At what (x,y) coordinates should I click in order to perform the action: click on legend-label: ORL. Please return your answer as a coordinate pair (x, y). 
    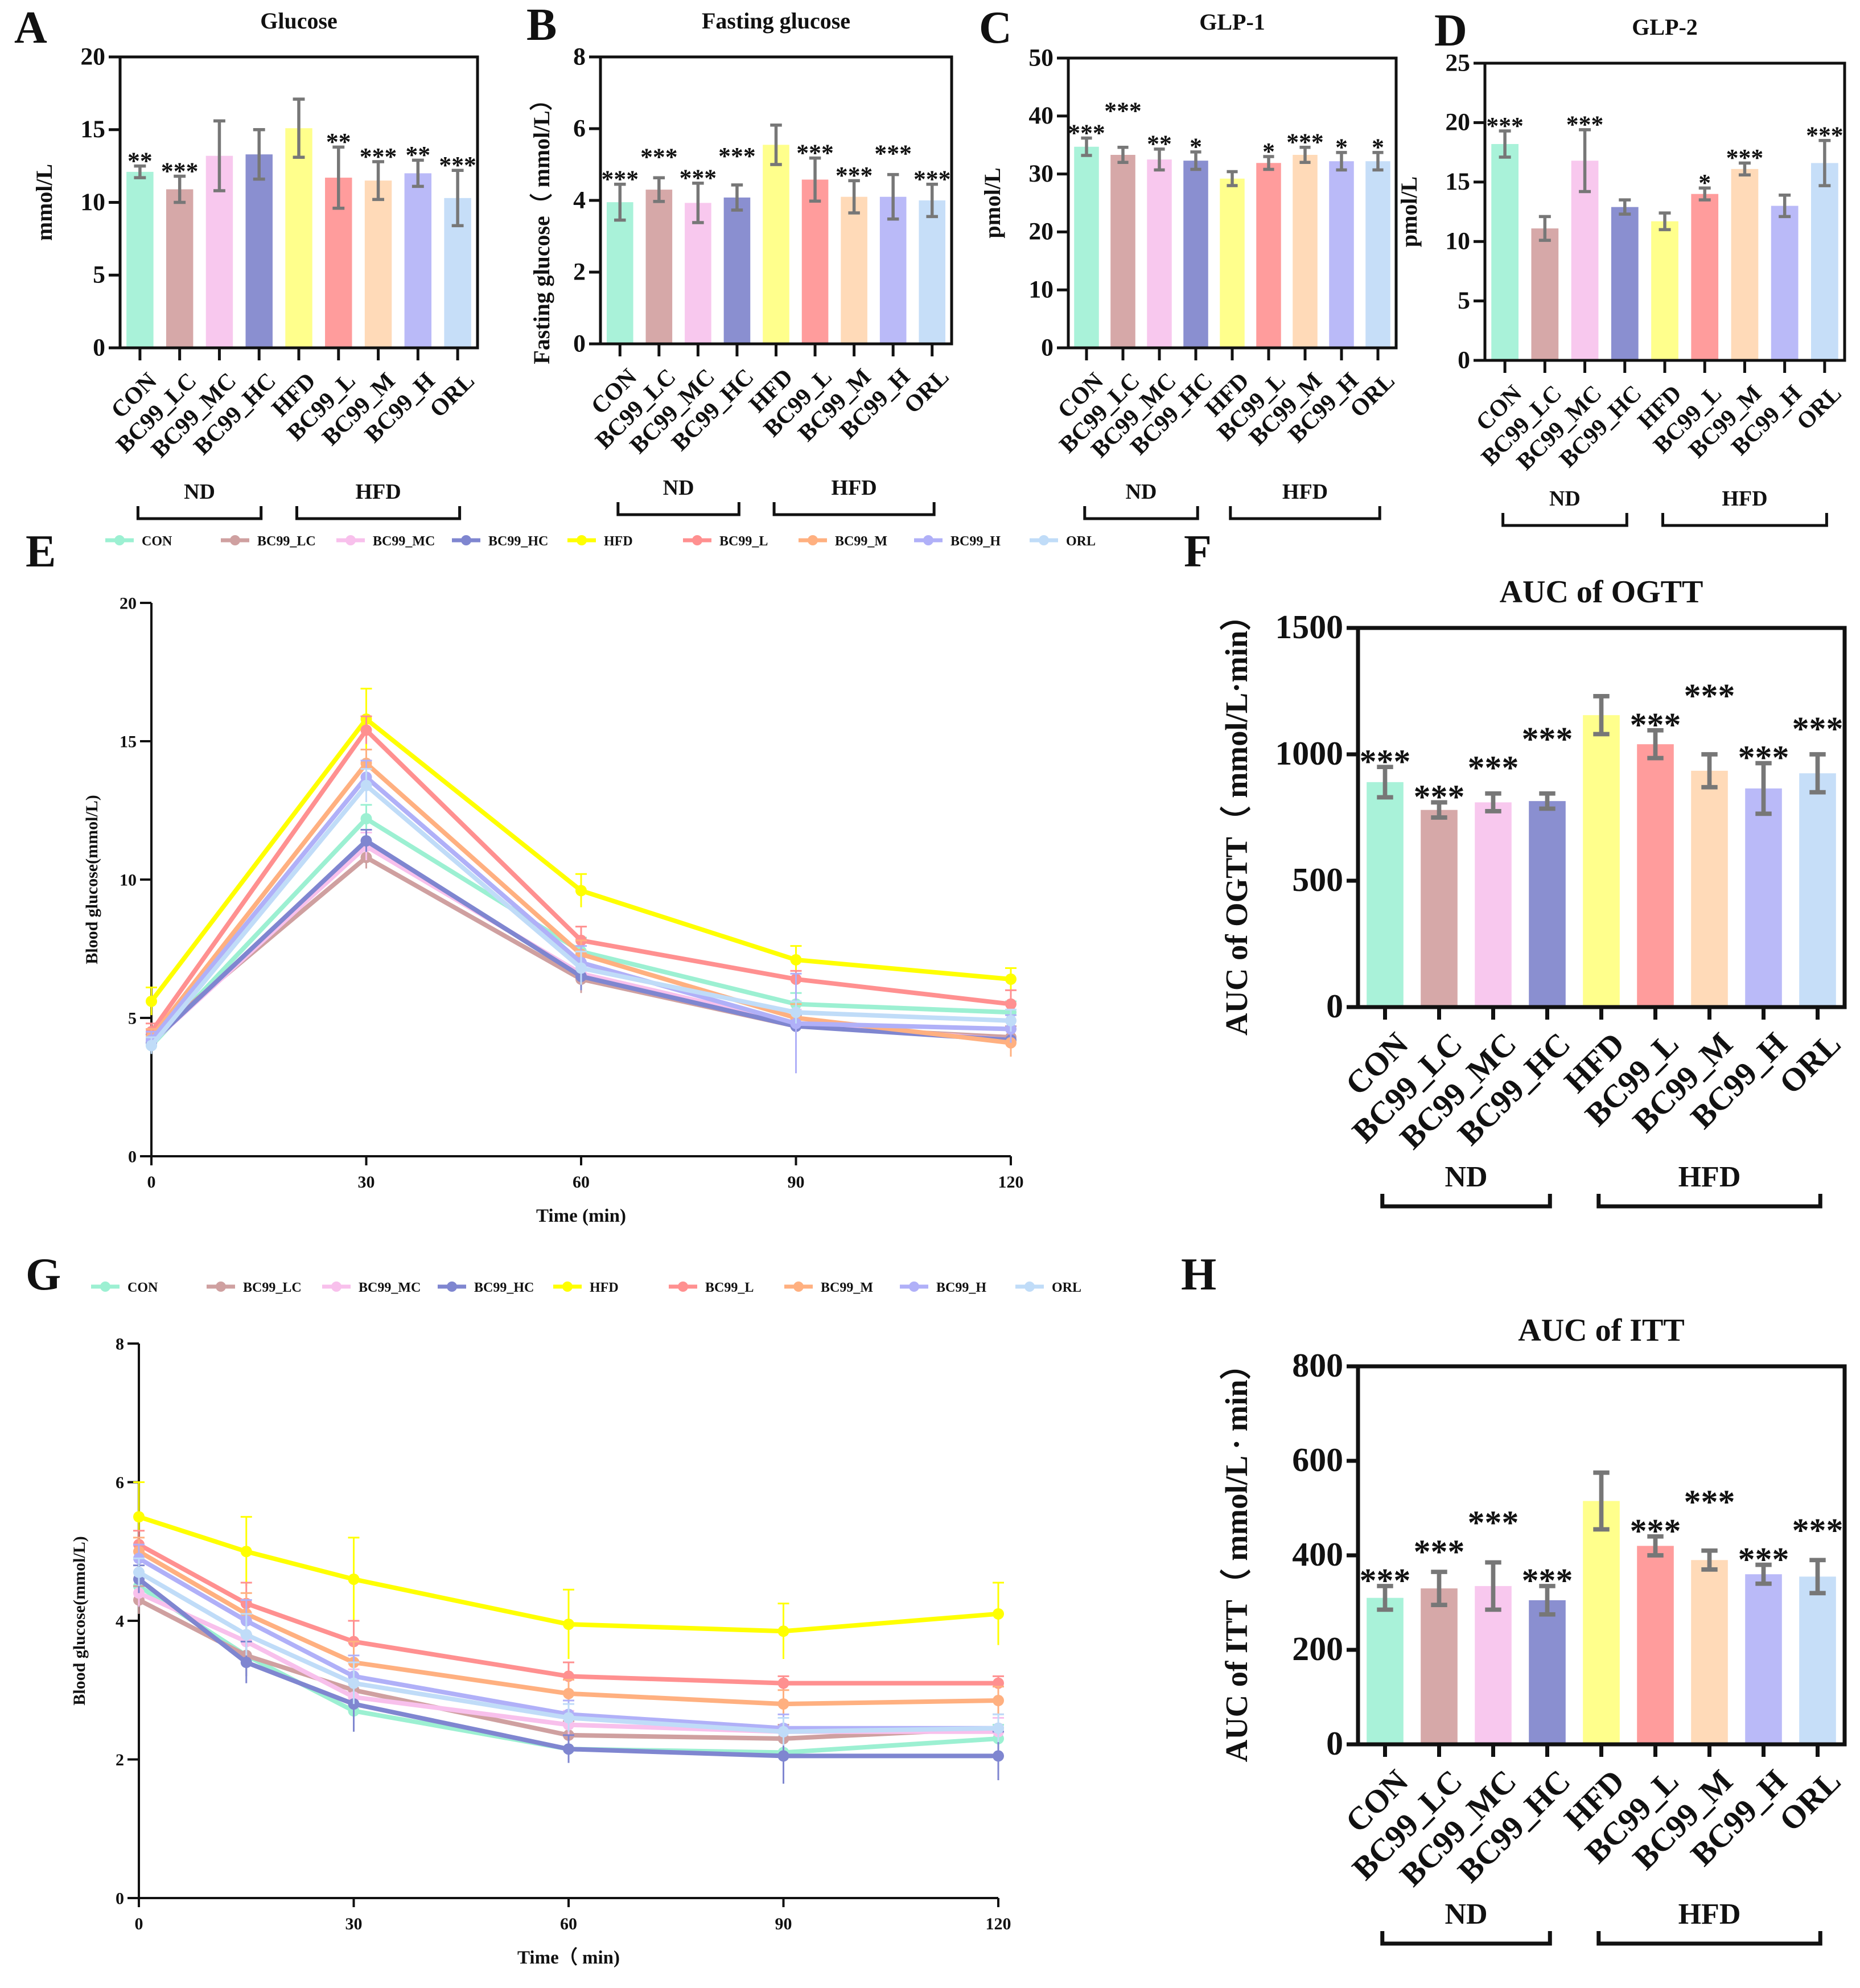
    Looking at the image, I should click on (1081, 541).